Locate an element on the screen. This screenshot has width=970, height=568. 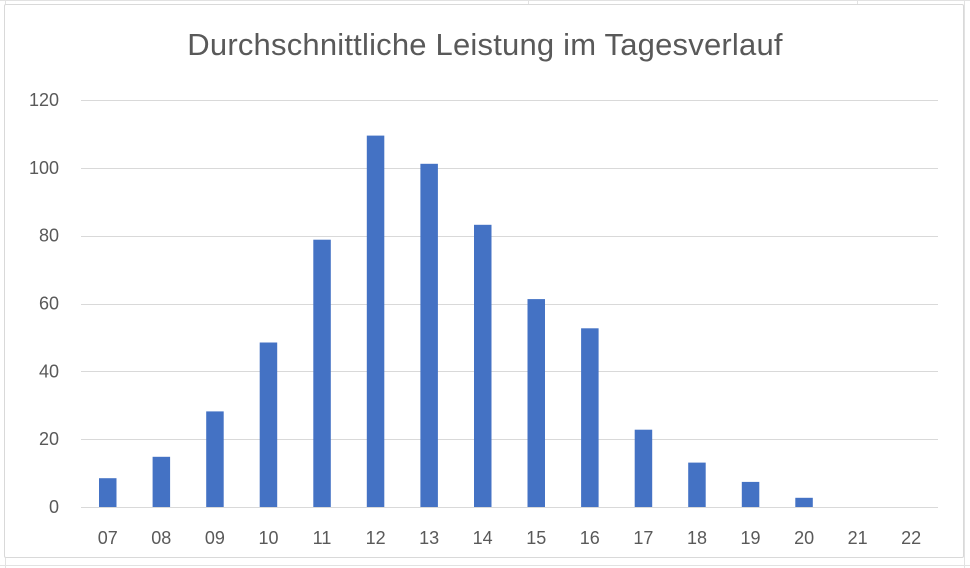
x-tick-label: 14 is located at coordinates (483, 538).